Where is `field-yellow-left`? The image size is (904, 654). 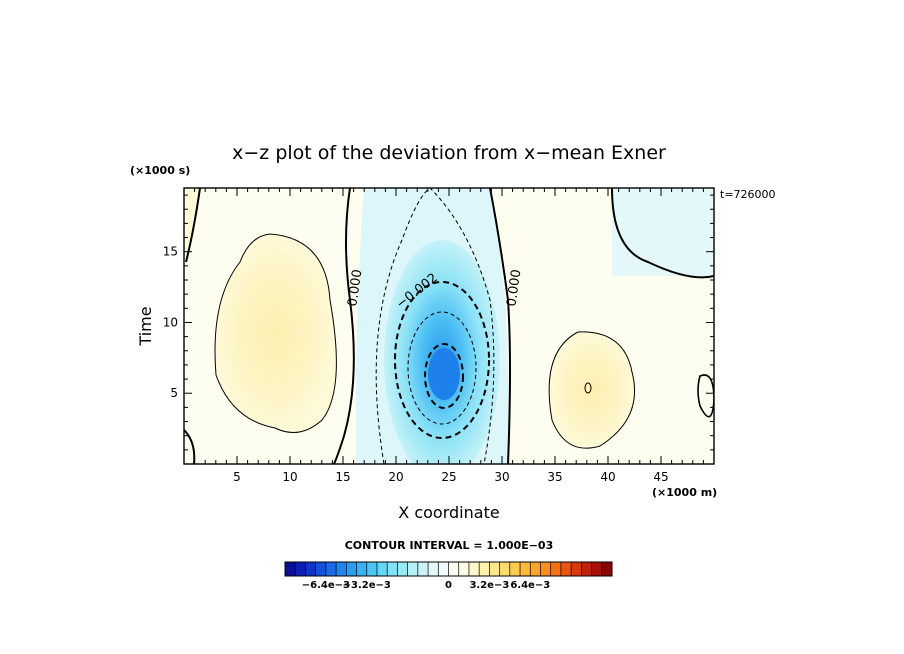
field-yellow-left is located at coordinates (276, 333).